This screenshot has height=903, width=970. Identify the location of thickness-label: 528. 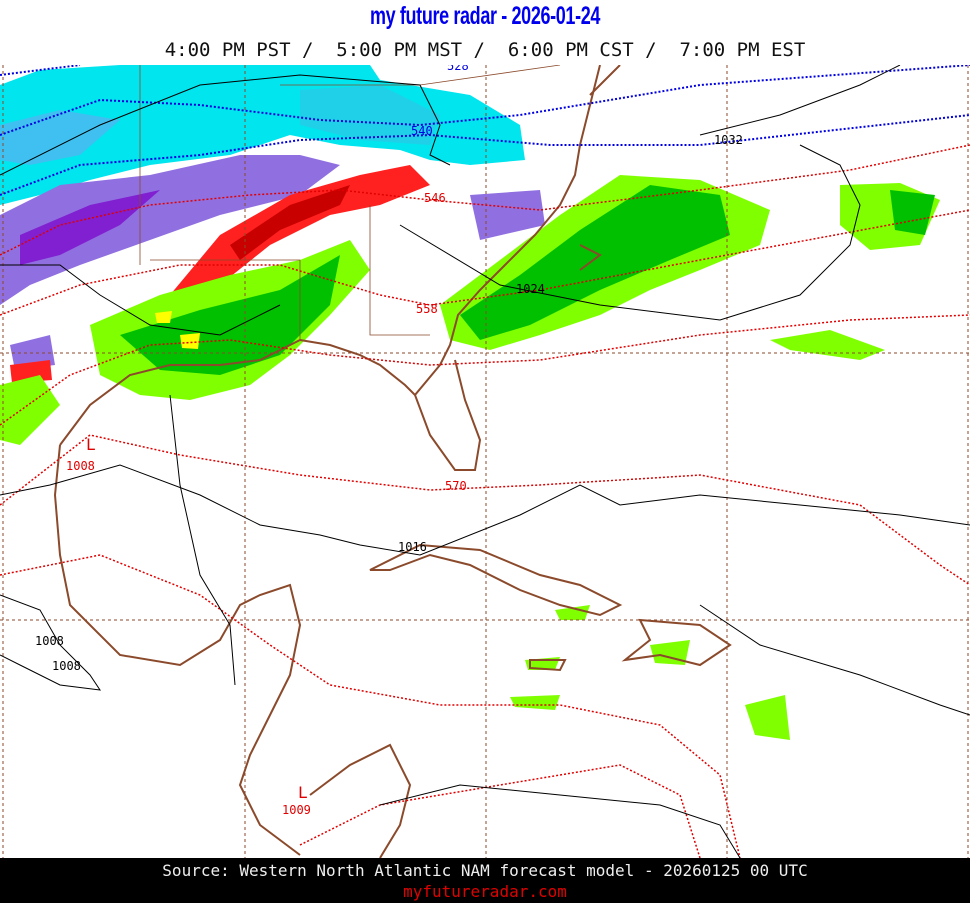
(458, 69).